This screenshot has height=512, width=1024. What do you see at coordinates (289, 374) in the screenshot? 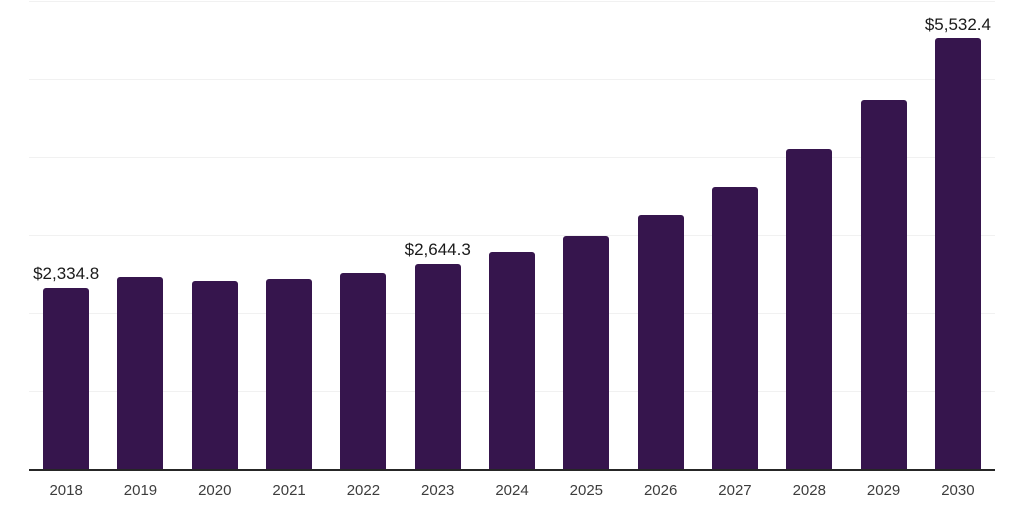
I see `bar-2021` at bounding box center [289, 374].